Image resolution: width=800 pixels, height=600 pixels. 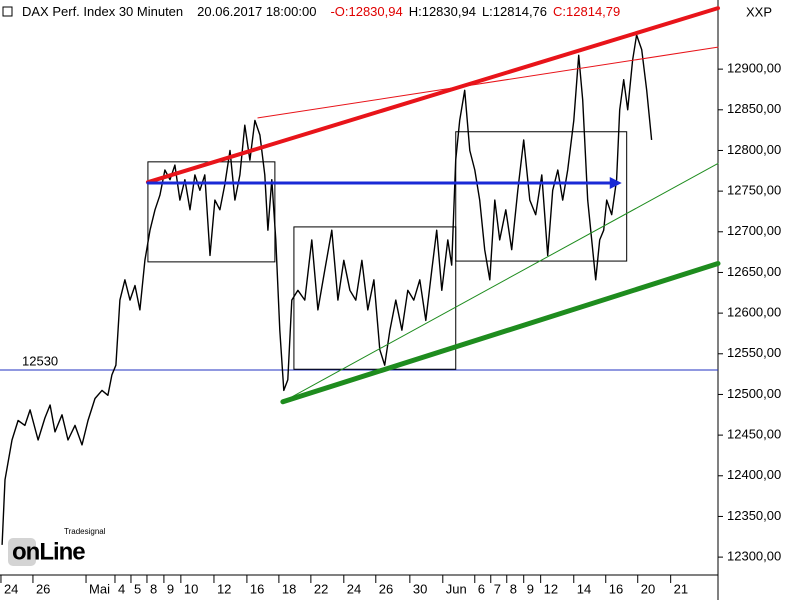 What do you see at coordinates (754, 68) in the screenshot?
I see `y-tick-label: 12900,00` at bounding box center [754, 68].